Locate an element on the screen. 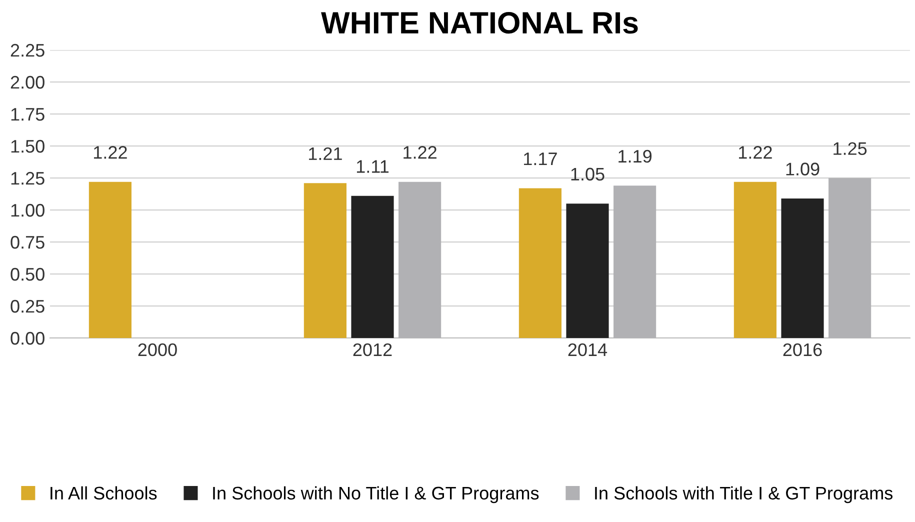 This screenshot has width=915, height=522. y-tick-label: 1.50 is located at coordinates (27, 146).